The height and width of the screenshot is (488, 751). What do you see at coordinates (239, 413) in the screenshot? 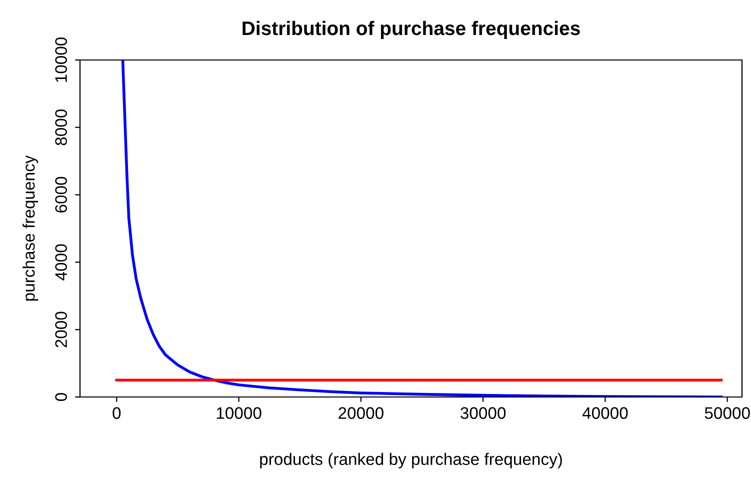
I see `x-tick-label: 10000` at bounding box center [239, 413].